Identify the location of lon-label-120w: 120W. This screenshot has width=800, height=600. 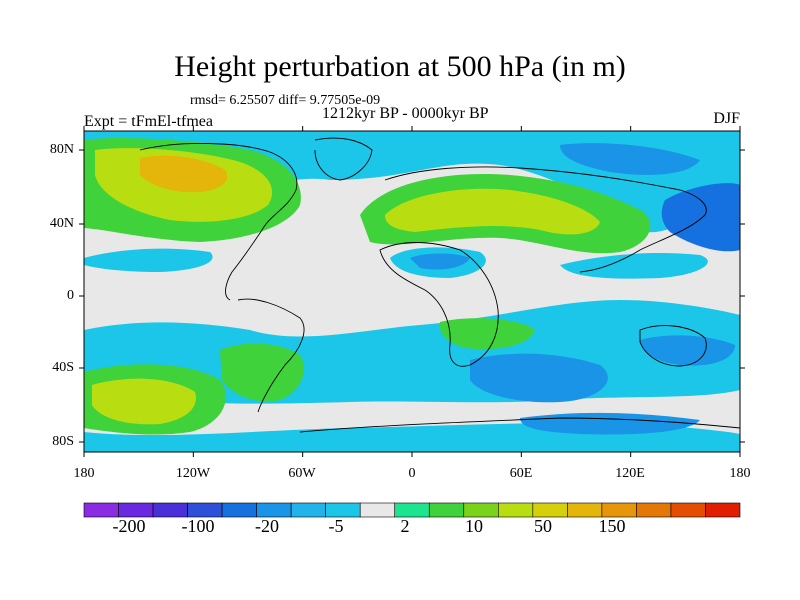
(193, 473).